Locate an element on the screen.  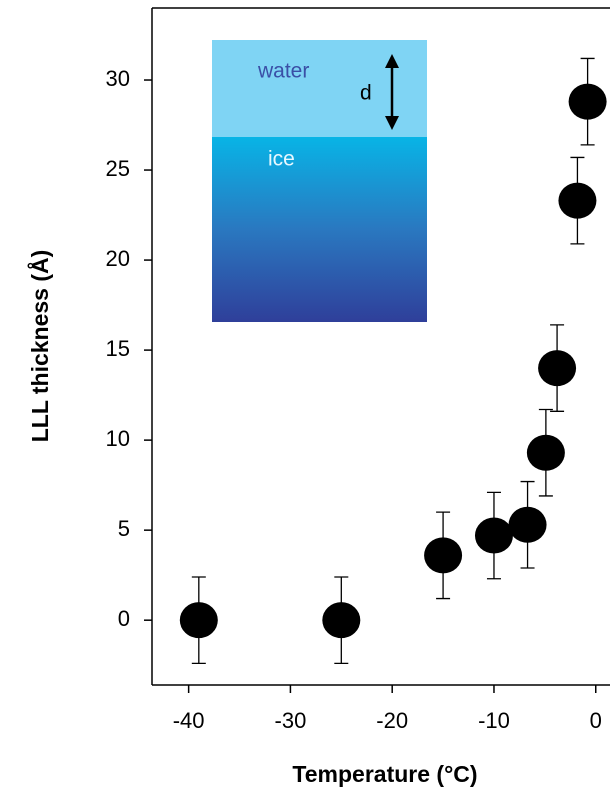
inset: water d ice is located at coordinates (319, 181).